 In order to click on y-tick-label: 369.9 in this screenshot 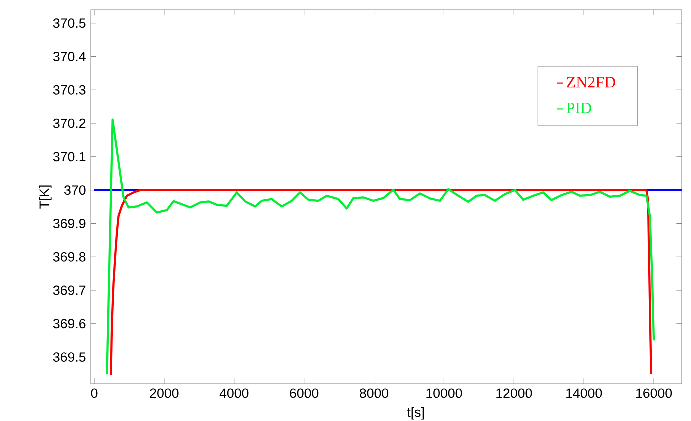, I will do `click(69, 223)`.